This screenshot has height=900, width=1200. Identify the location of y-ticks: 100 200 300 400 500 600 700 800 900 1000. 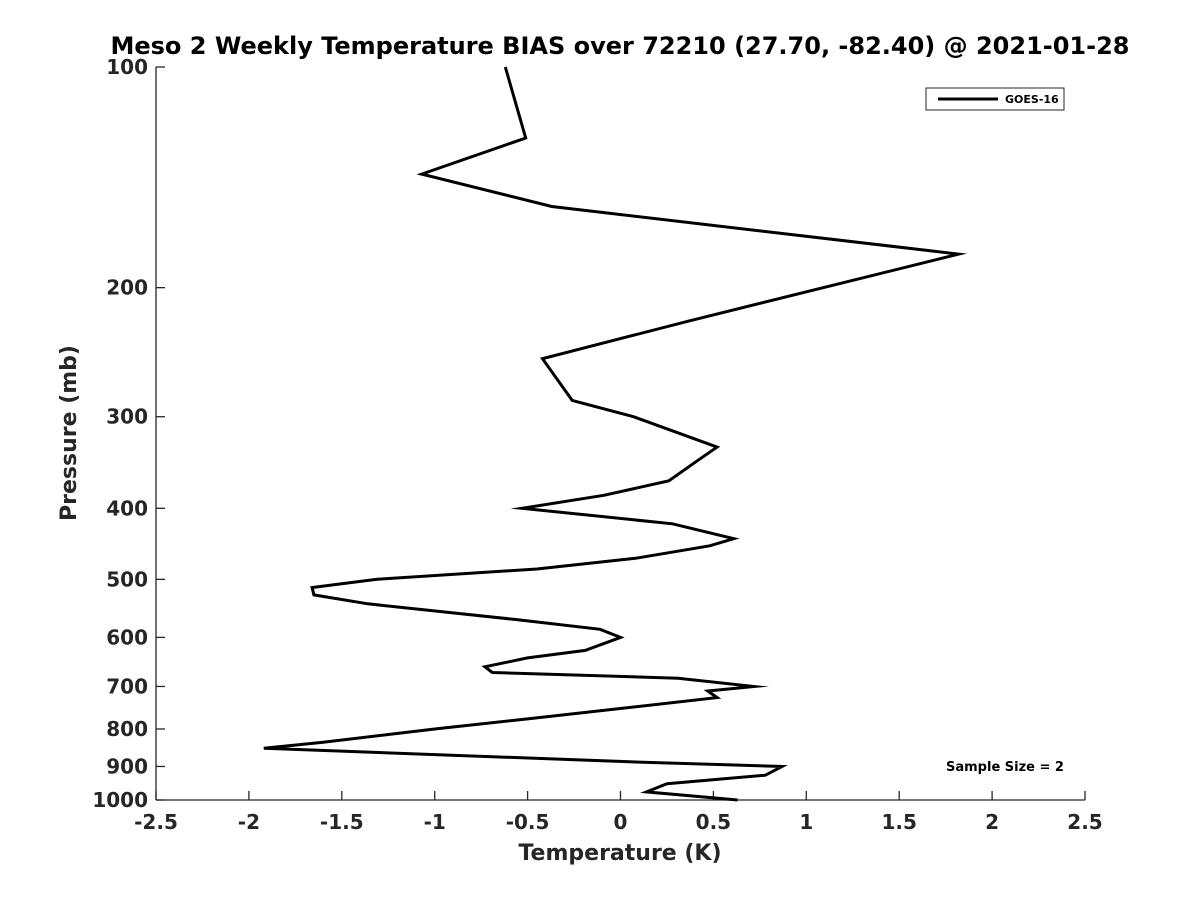
(128, 433).